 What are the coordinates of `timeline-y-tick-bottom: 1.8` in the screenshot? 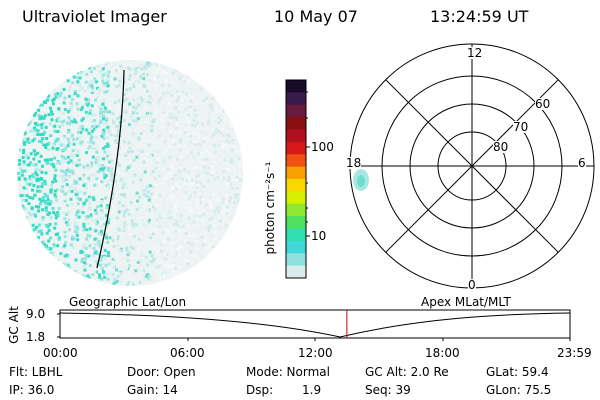 It's located at (36, 337).